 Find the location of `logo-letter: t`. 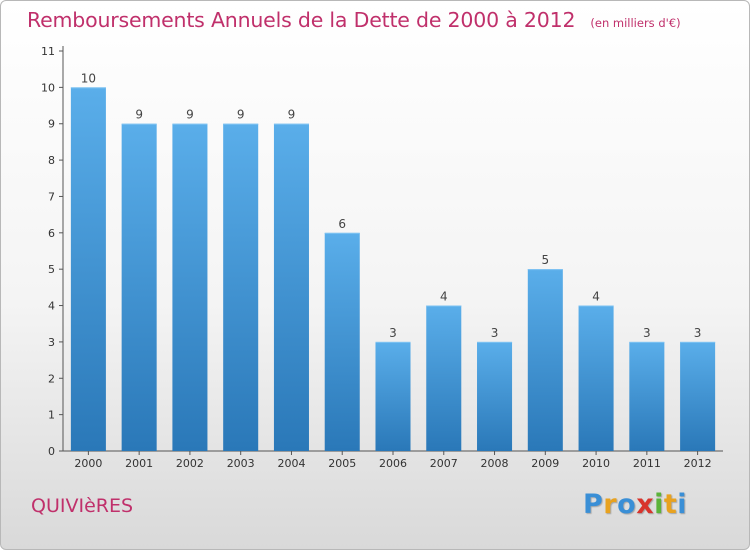

logo-letter: t is located at coordinates (670, 504).